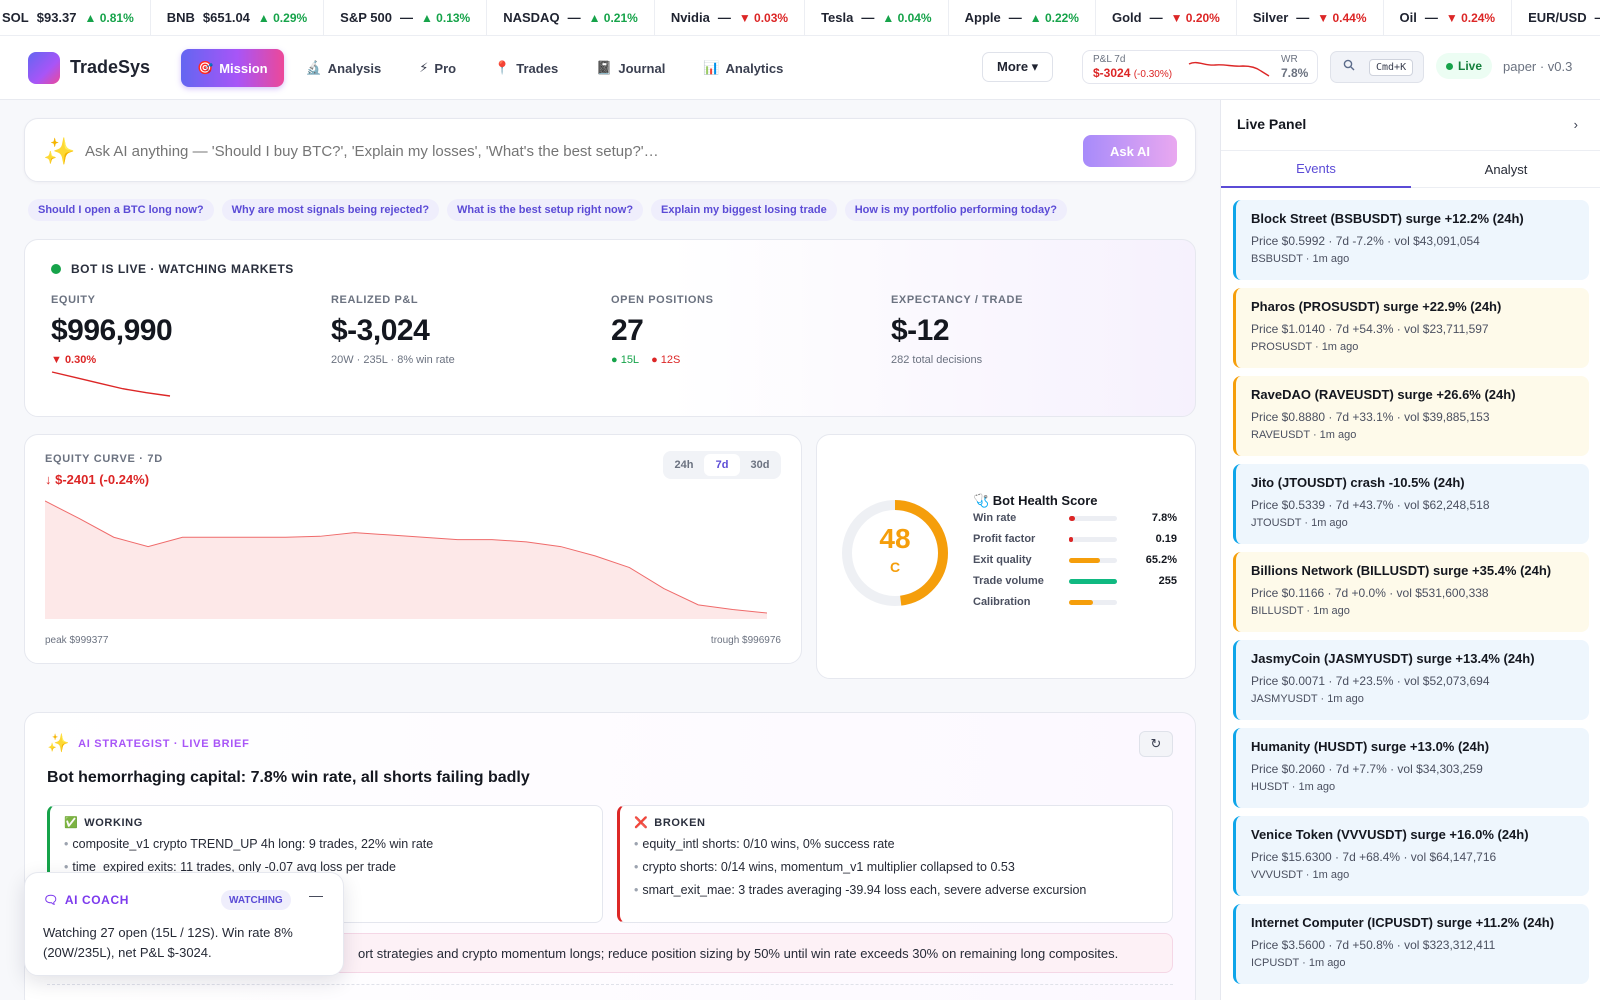 The width and height of the screenshot is (1600, 1000). Describe the element at coordinates (180, 17) in the screenshot. I see `ticker-symbol: BNB` at that location.